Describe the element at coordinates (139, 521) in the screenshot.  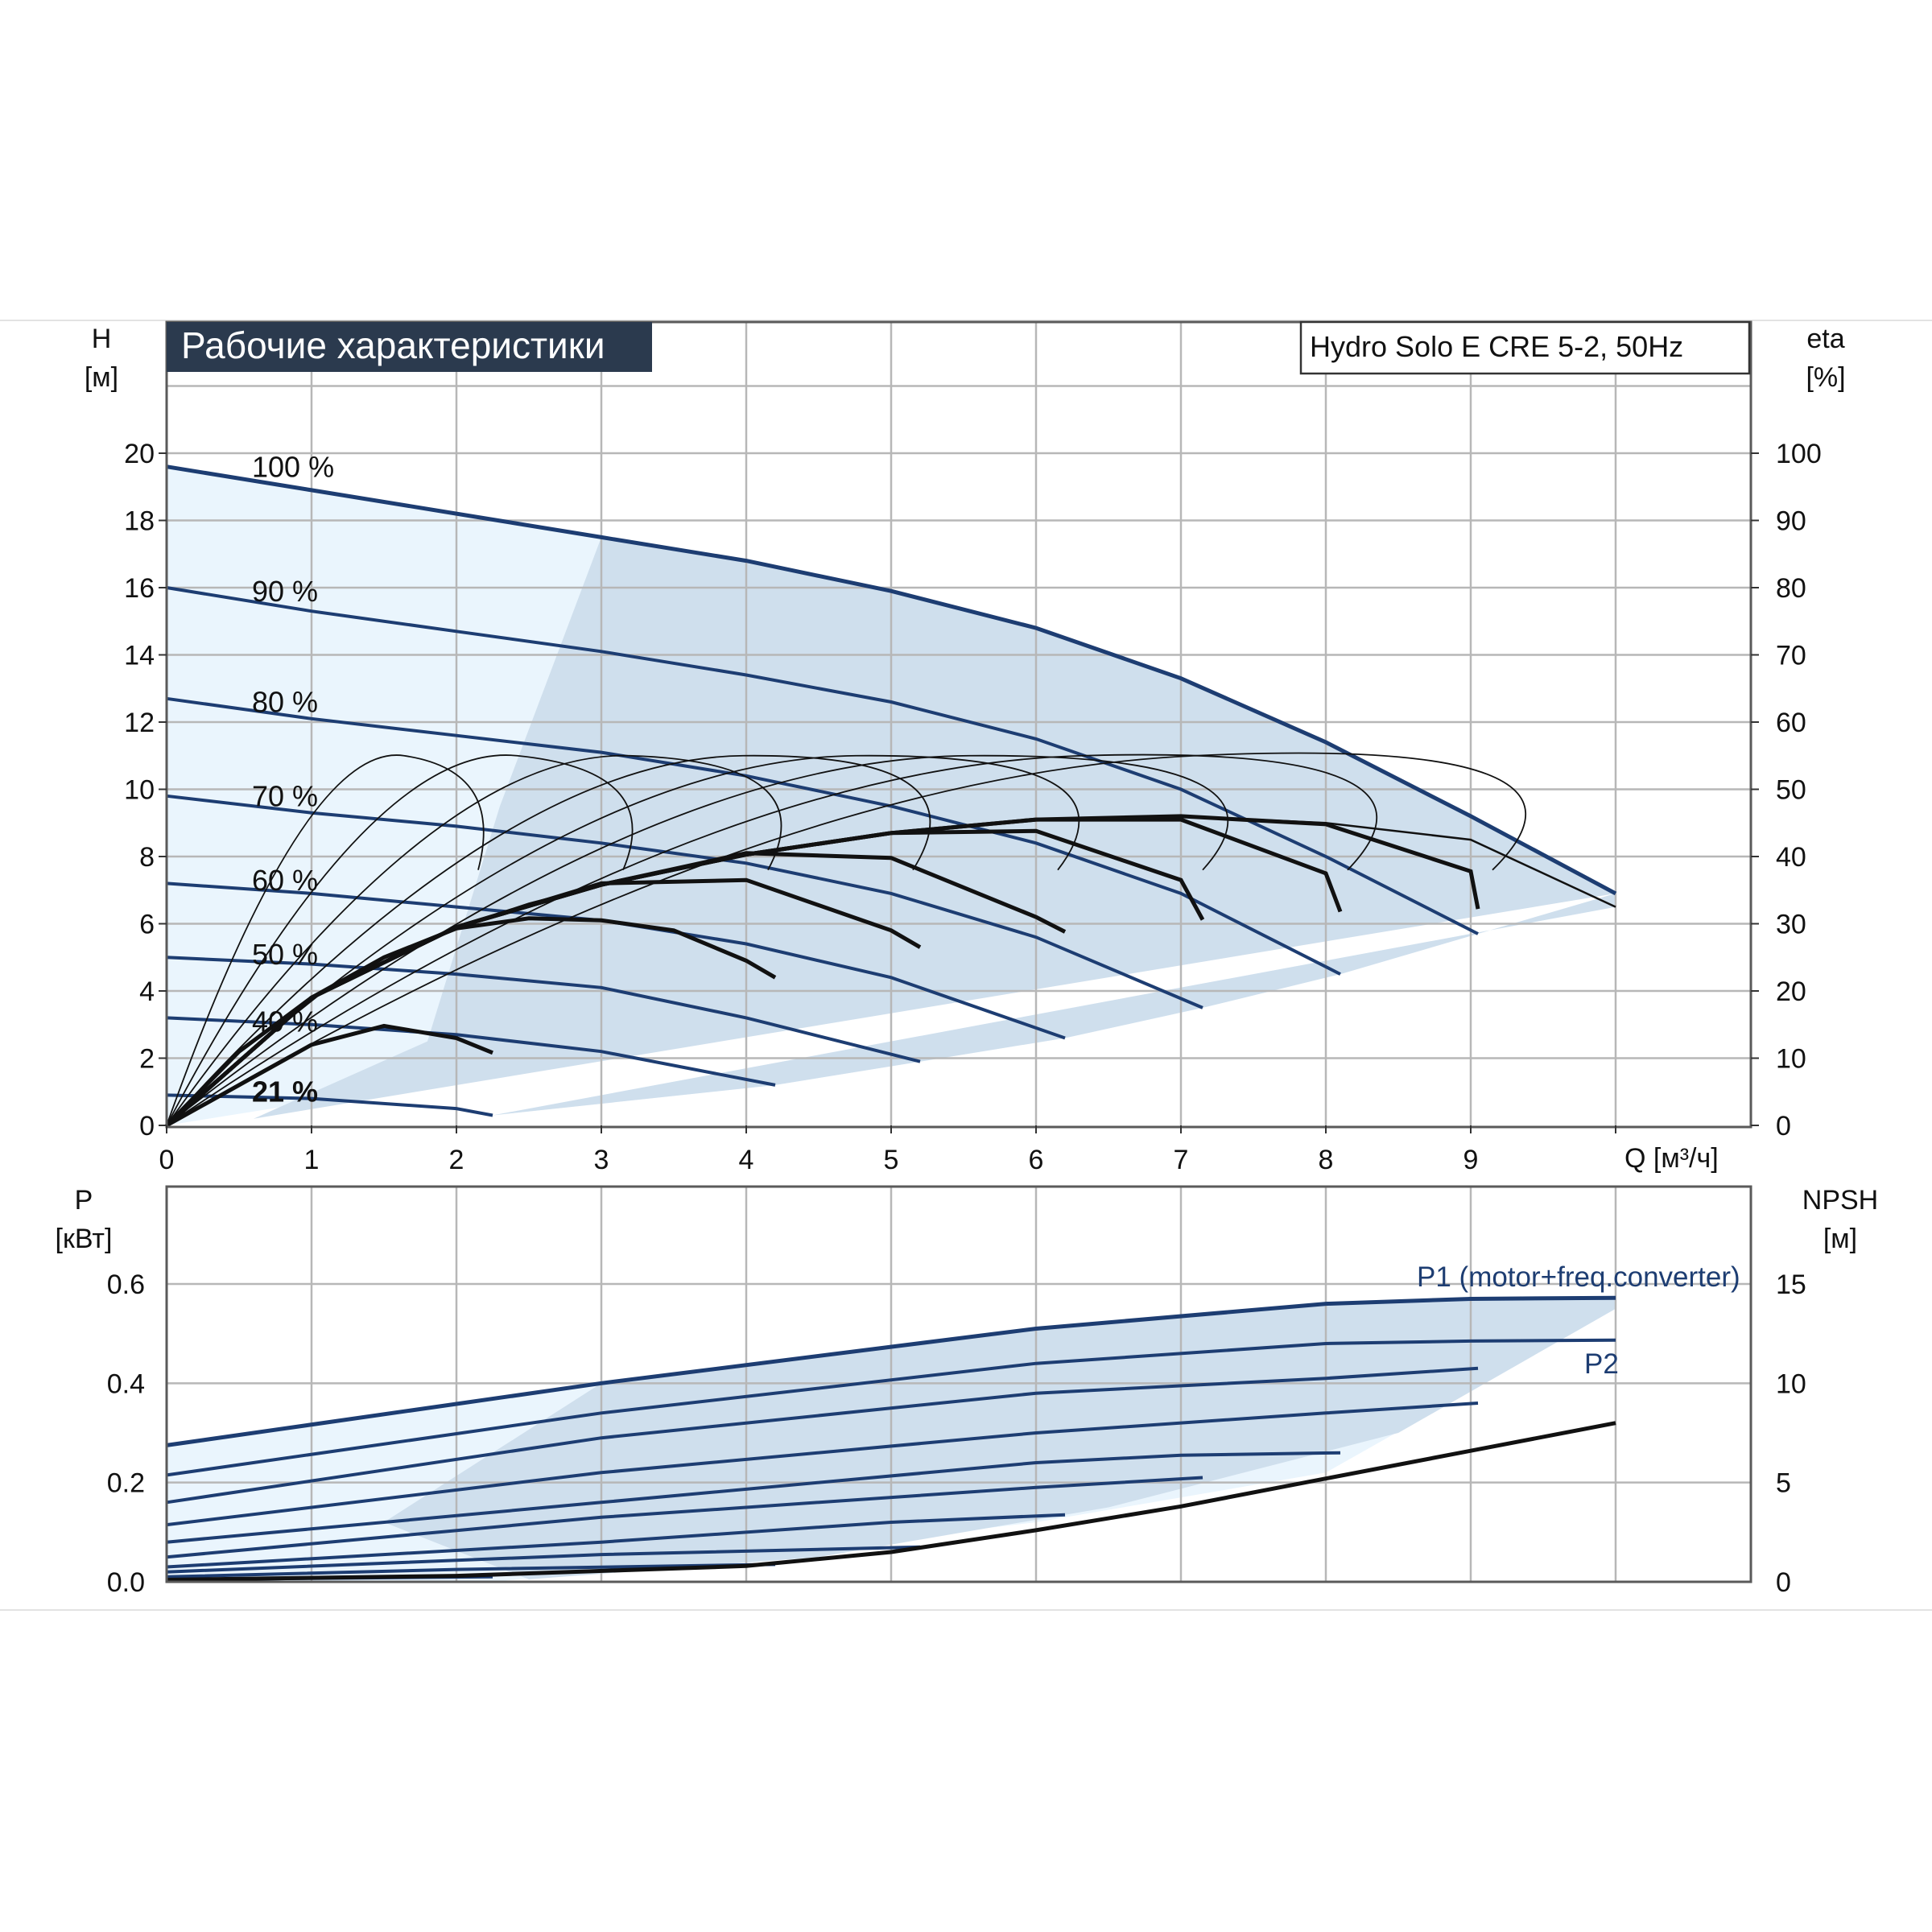
I see `tick-label: 18` at that location.